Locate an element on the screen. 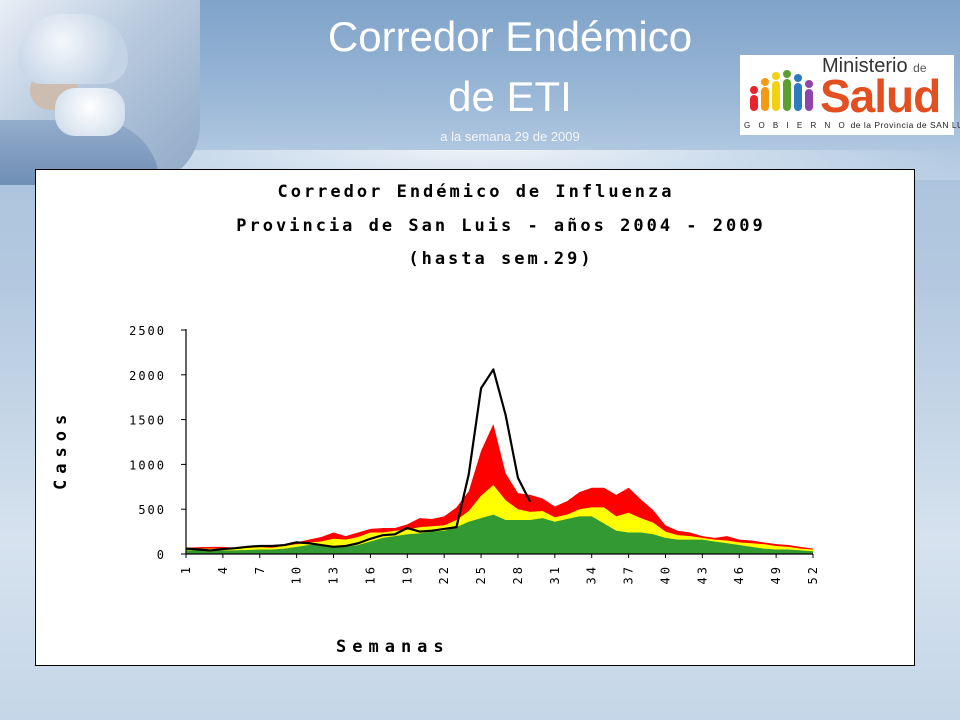  x-tick-label: 52 is located at coordinates (813, 574).